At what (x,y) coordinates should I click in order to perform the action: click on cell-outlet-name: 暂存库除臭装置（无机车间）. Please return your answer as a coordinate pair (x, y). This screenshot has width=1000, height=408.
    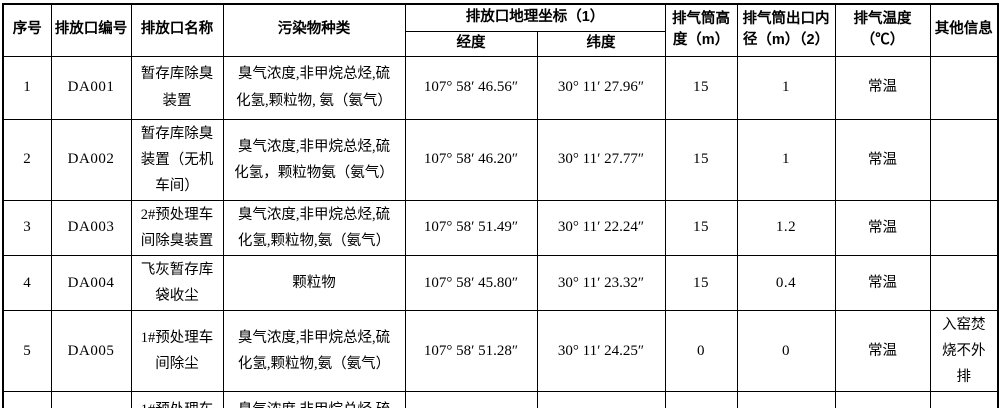
    Looking at the image, I should click on (177, 159).